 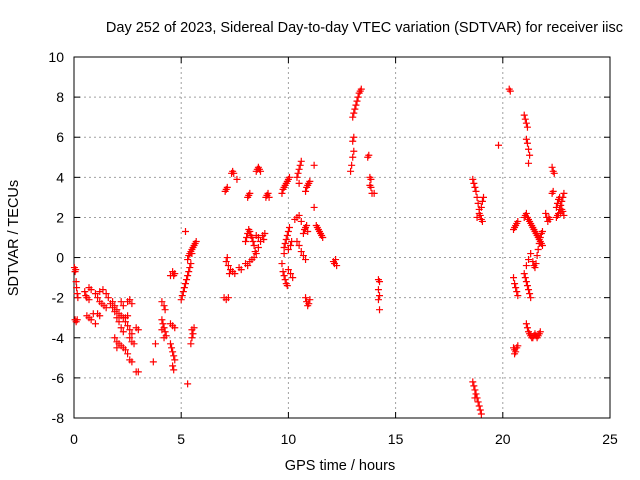 I want to click on y-tick-label: -6, so click(x=58, y=378).